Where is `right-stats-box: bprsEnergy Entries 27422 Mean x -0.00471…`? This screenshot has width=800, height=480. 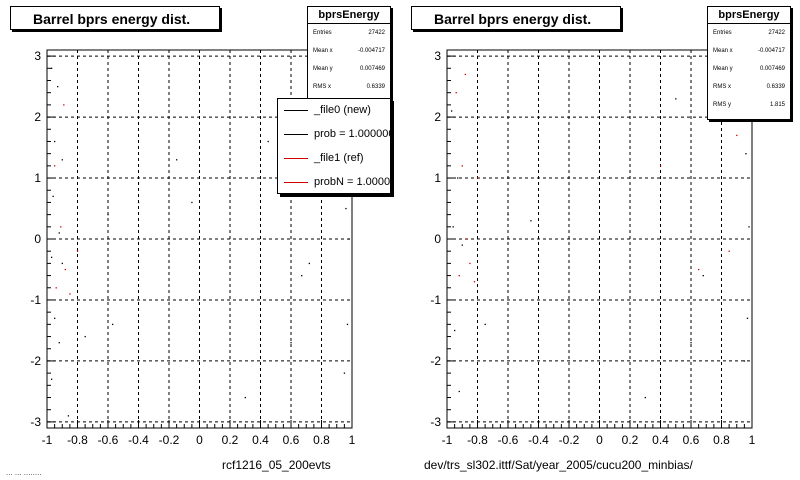
right-stats-box: bprsEnergy Entries 27422 Mean x -0.00471… is located at coordinates (749, 63).